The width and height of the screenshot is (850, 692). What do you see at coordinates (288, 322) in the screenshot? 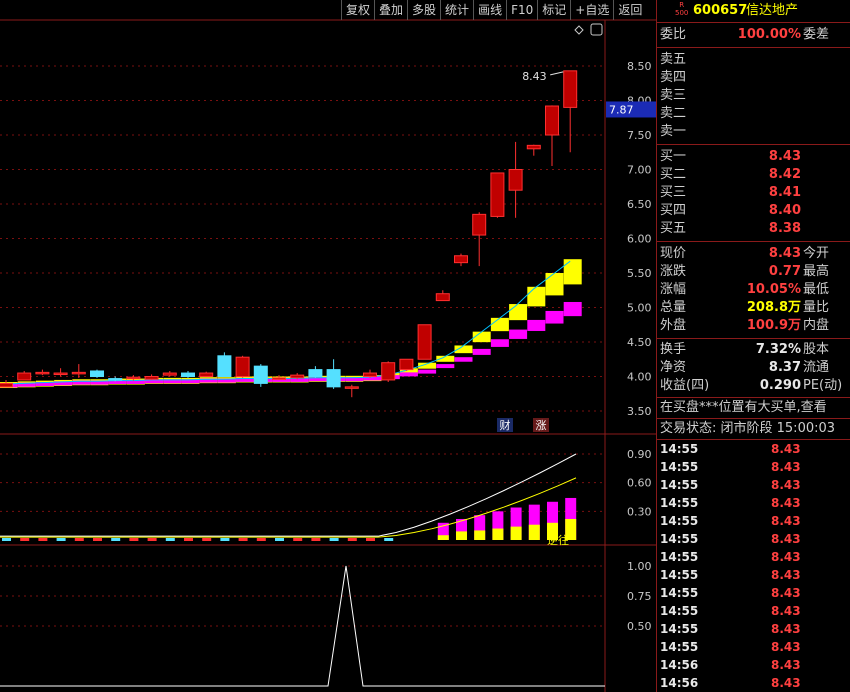
I see `ma-line` at bounding box center [288, 322].